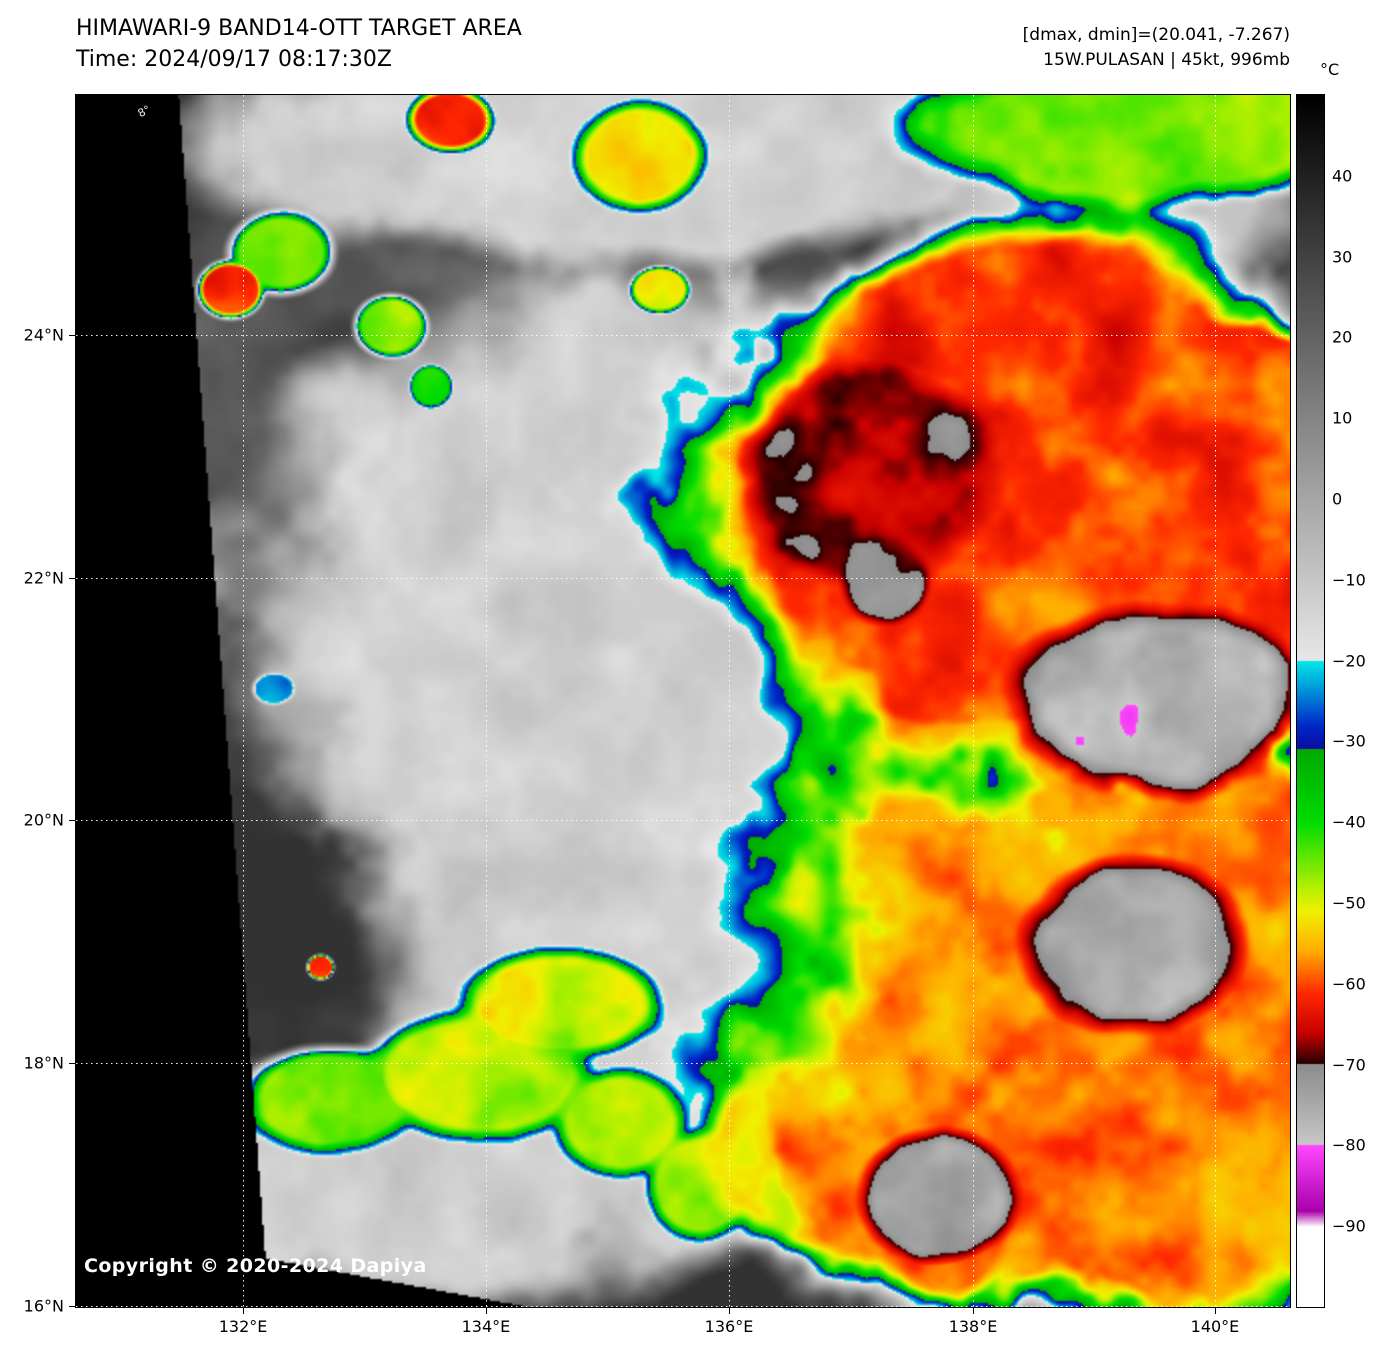  I want to click on latitude-tick-label: 22°N, so click(43, 578).